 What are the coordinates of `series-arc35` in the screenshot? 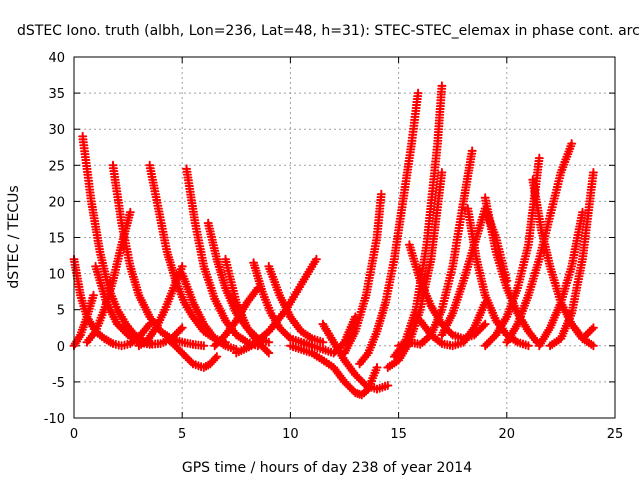 It's located at (571, 259).